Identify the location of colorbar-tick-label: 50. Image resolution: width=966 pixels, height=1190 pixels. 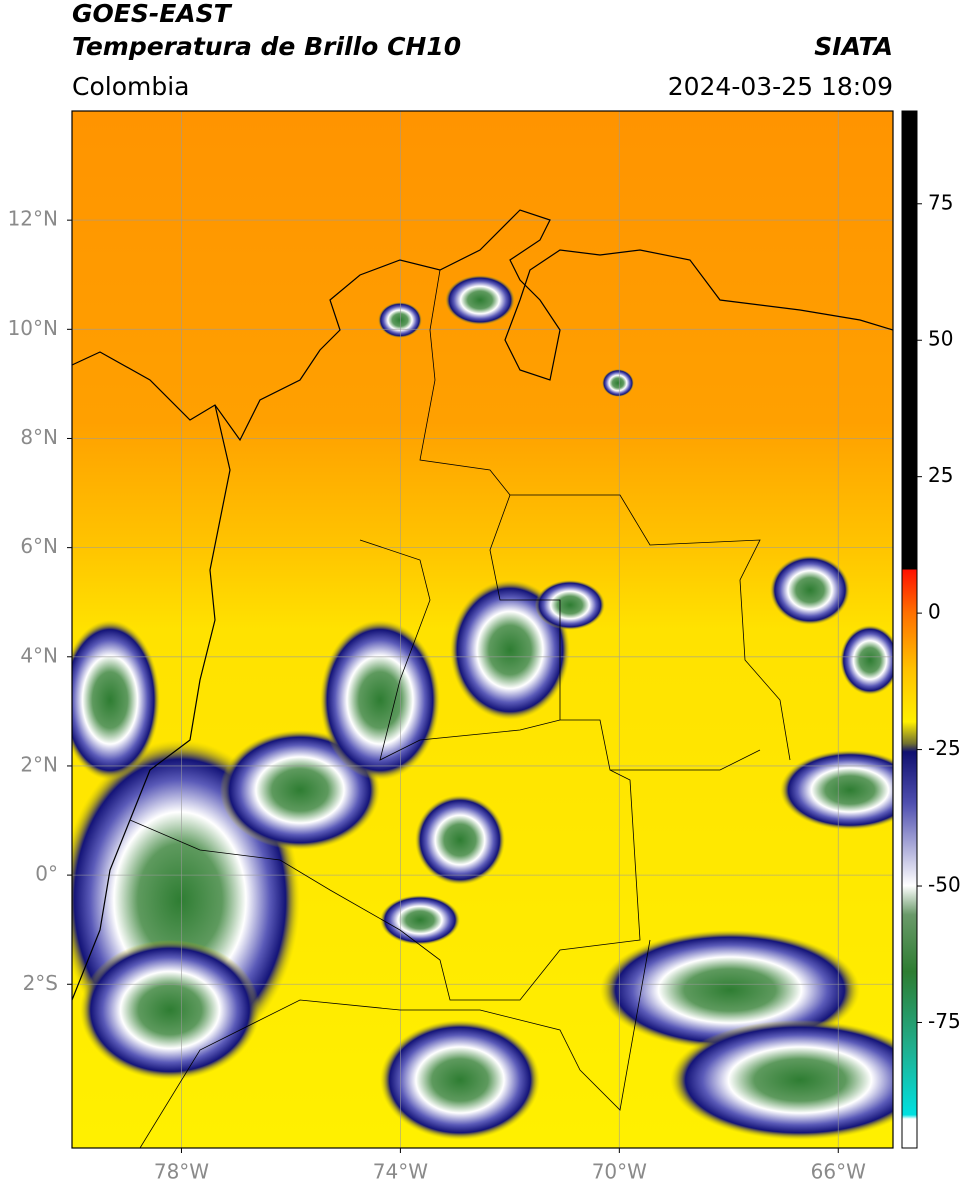
(940, 339).